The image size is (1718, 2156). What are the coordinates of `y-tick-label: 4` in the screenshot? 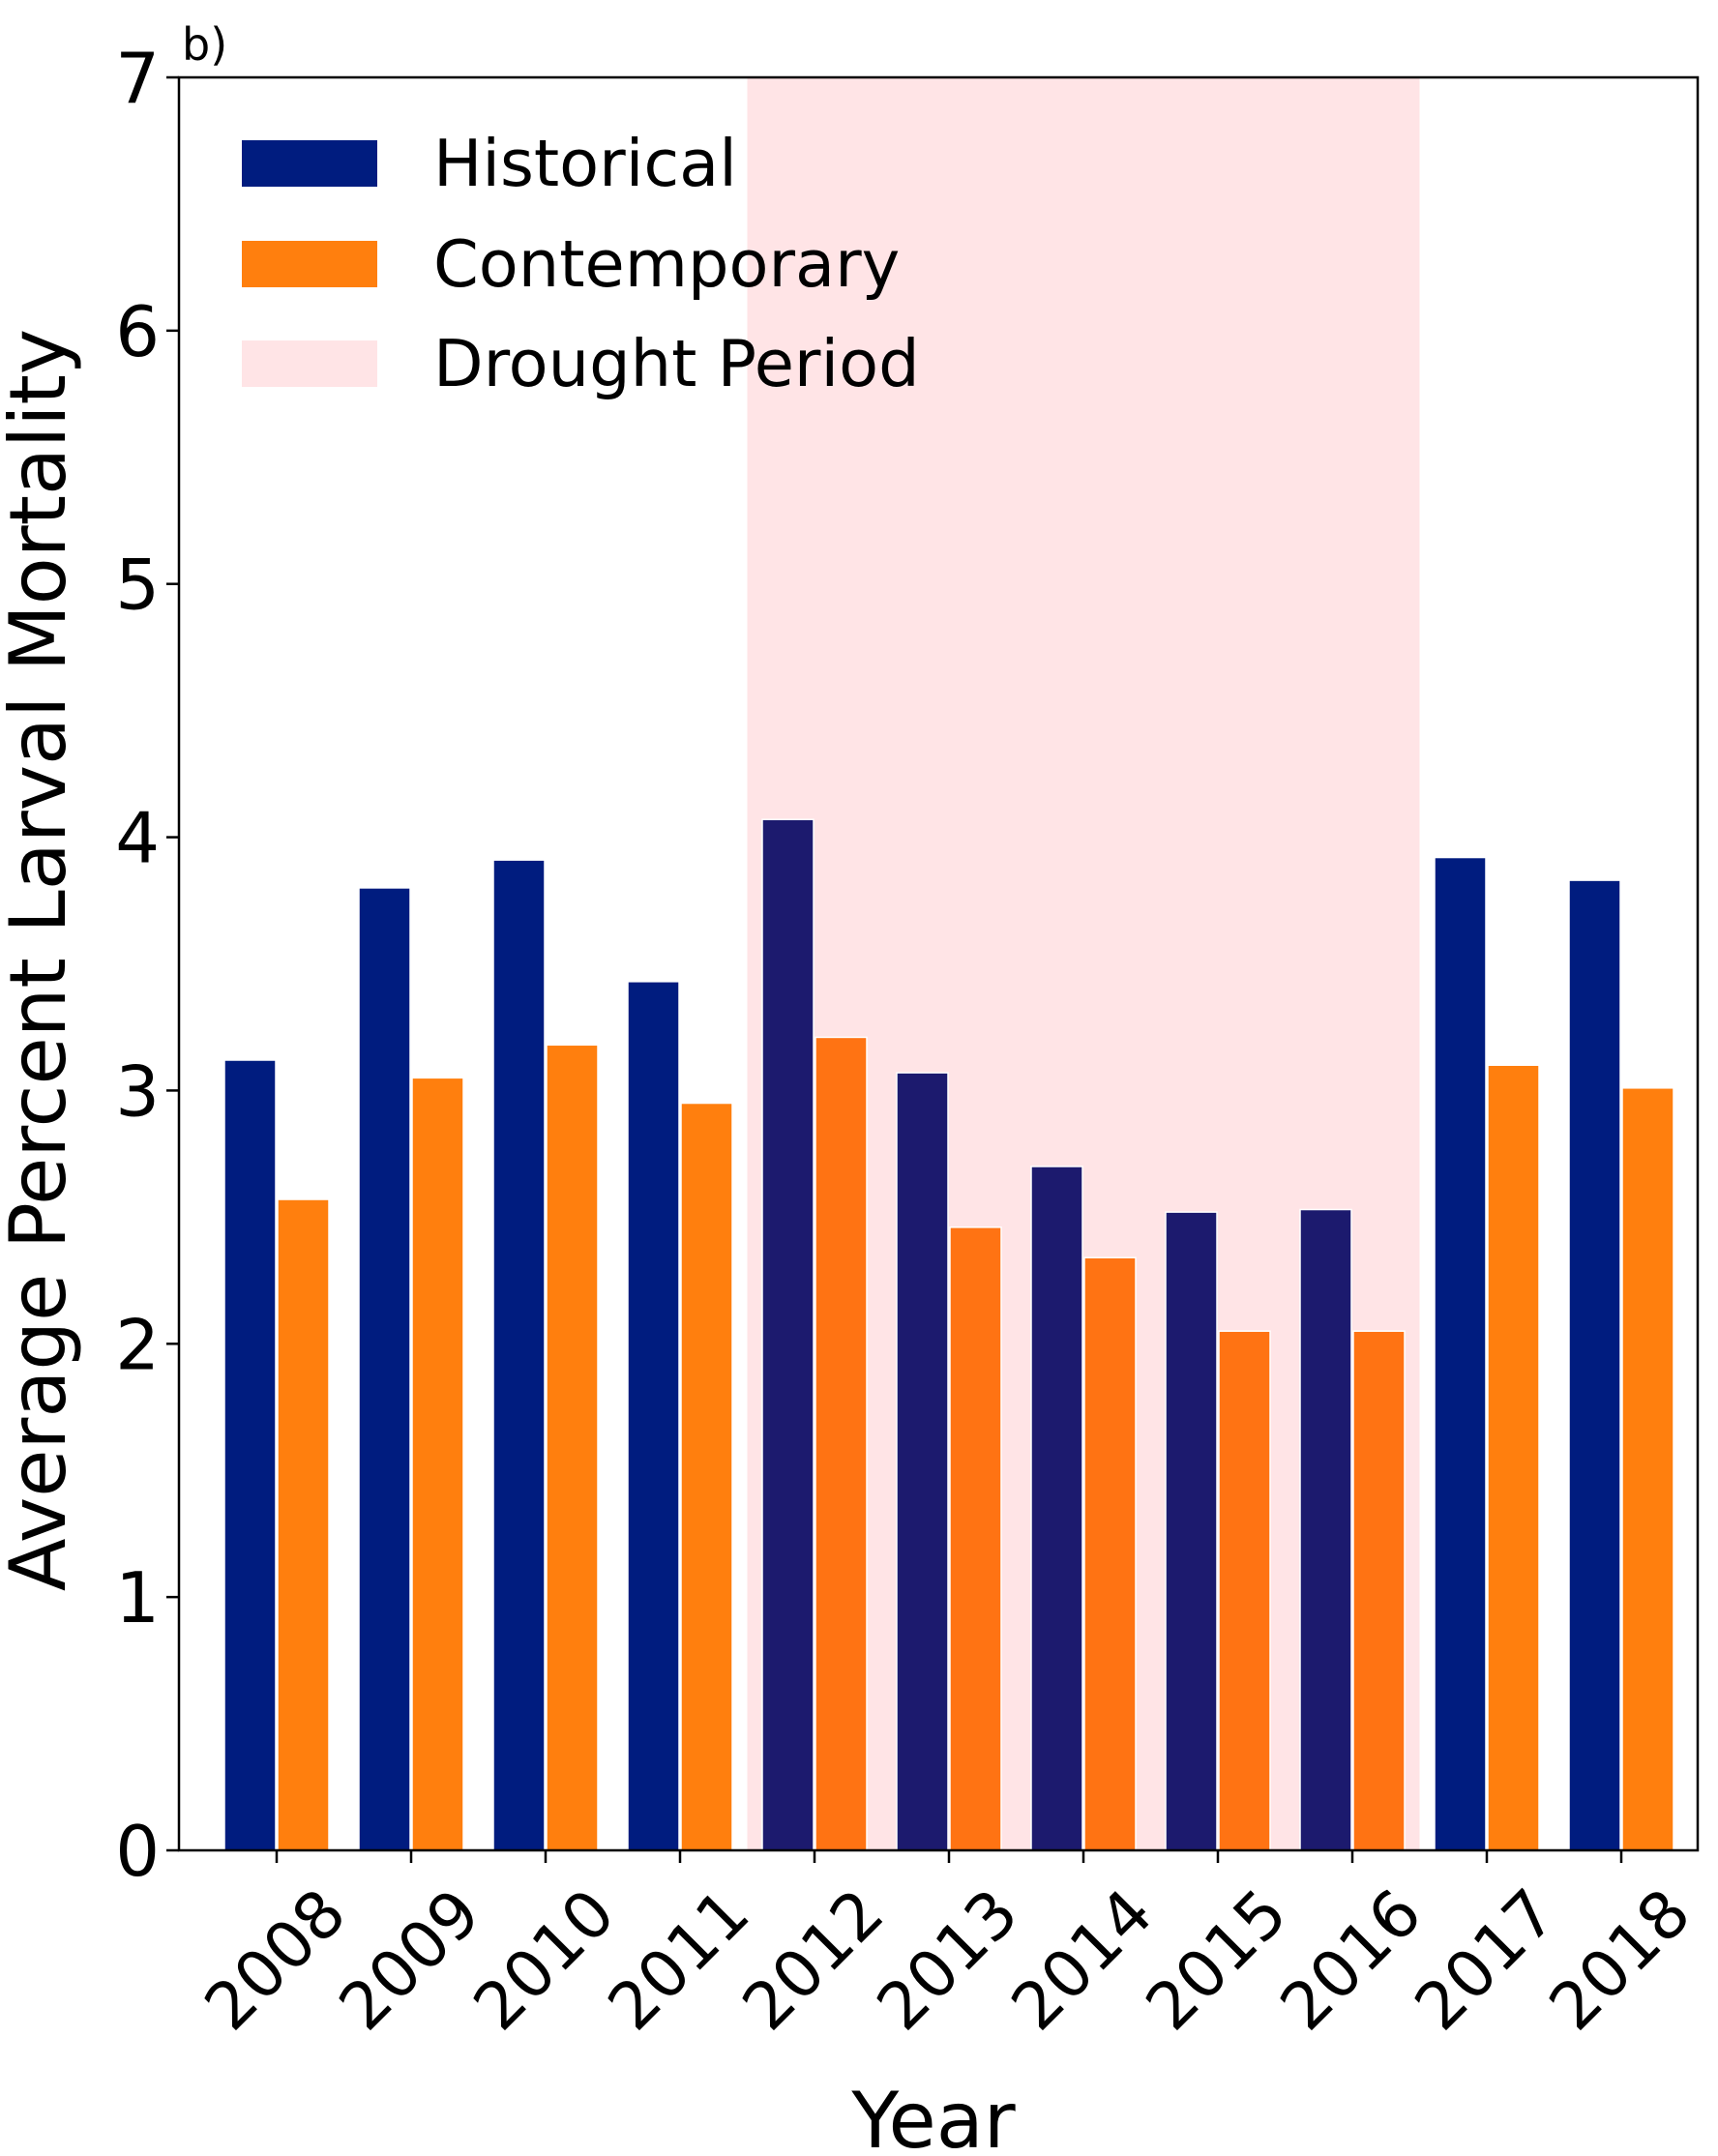 It's located at (137, 838).